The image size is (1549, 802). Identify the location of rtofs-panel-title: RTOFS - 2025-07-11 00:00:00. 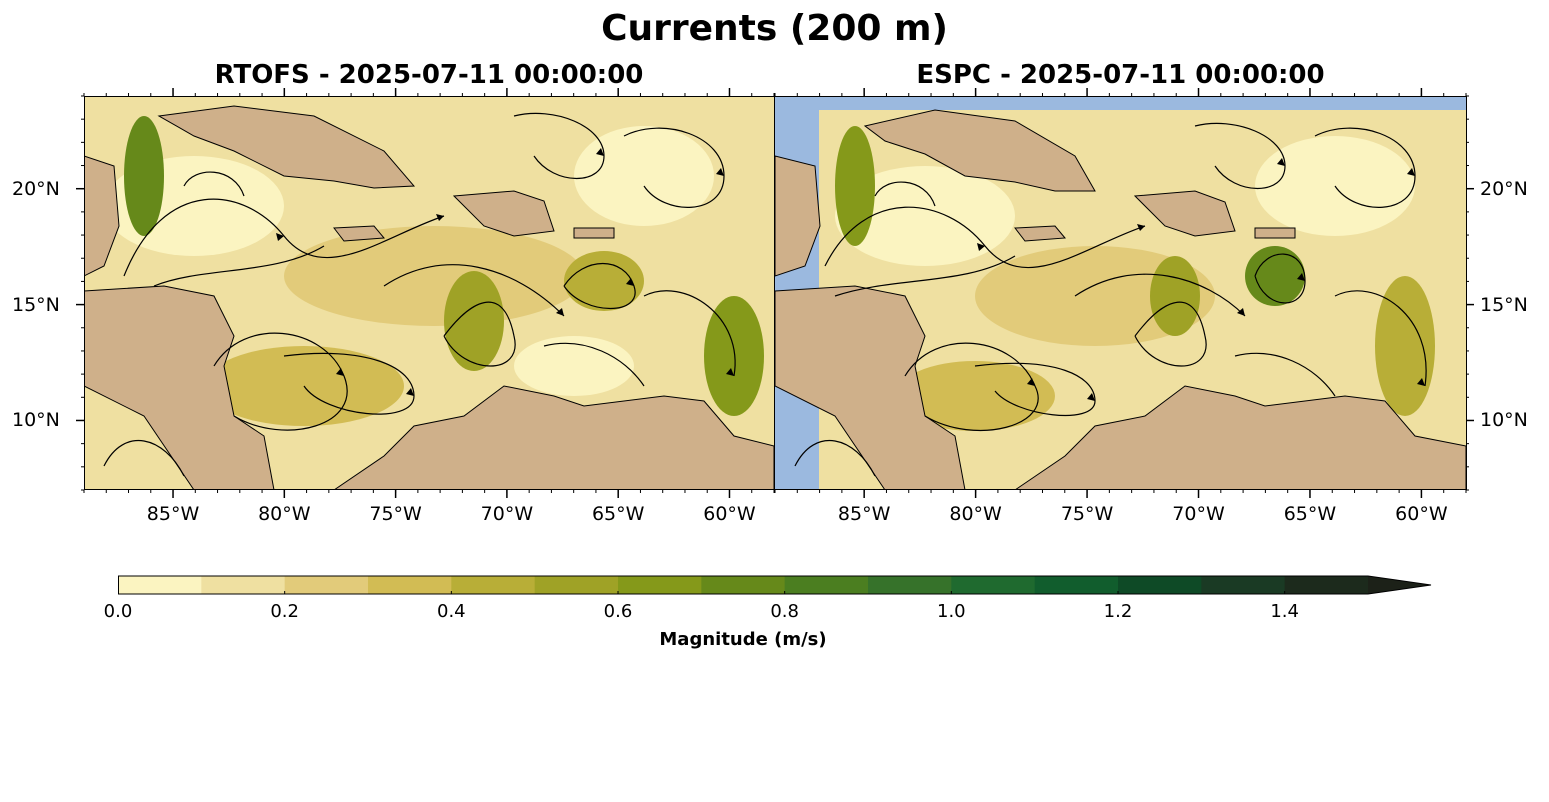
(429, 75).